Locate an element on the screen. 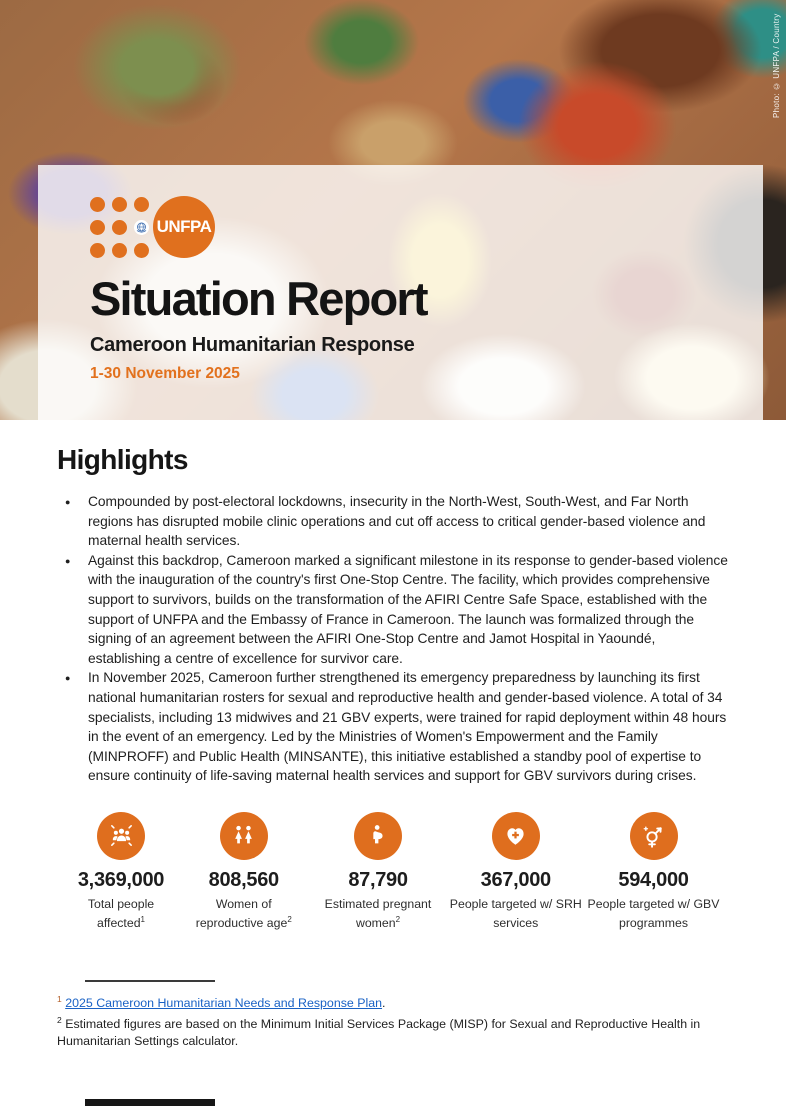 This screenshot has height=1106, width=786. stat-label: People targeted w/ SRH services is located at coordinates (516, 914).